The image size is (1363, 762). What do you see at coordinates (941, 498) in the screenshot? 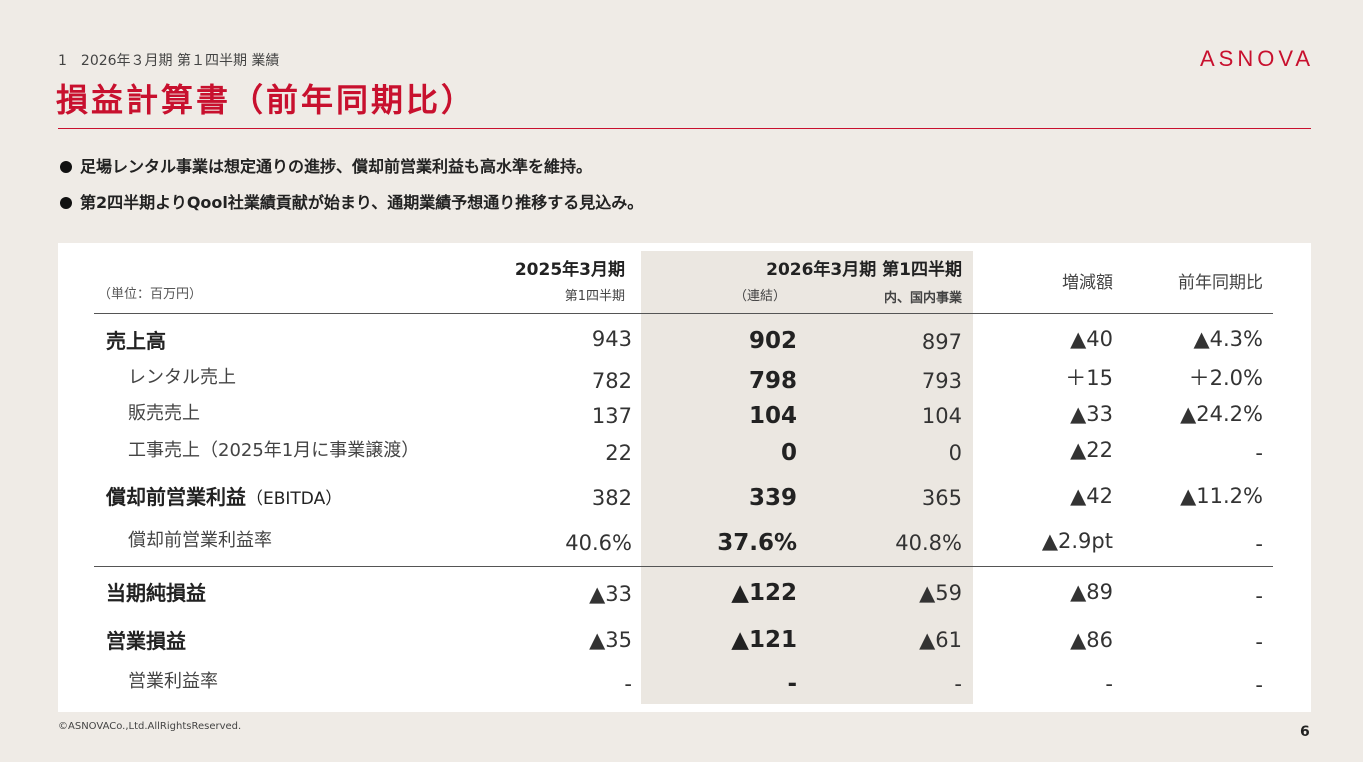
I see `domestic-value: 365` at bounding box center [941, 498].